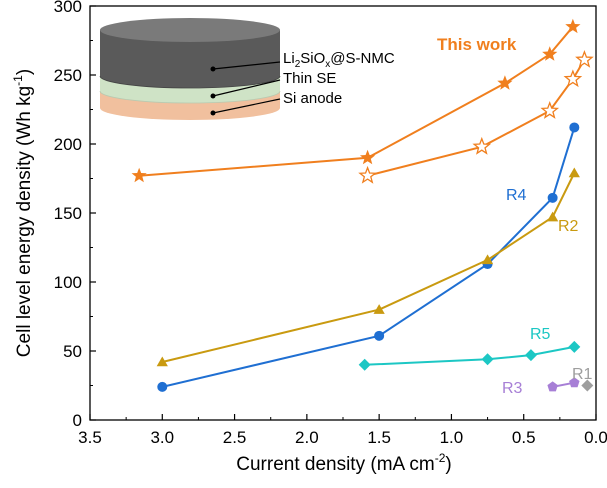 This screenshot has width=607, height=488. Describe the element at coordinates (344, 463) in the screenshot. I see `x-axis-title: Current density (mA cm-2)` at that location.